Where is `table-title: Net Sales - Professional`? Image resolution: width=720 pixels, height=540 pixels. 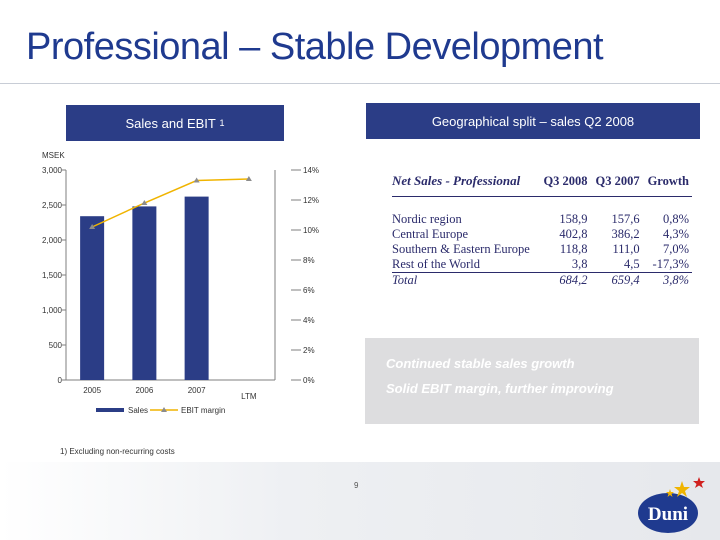
table-title: Net Sales - Professional is located at coordinates (465, 183).